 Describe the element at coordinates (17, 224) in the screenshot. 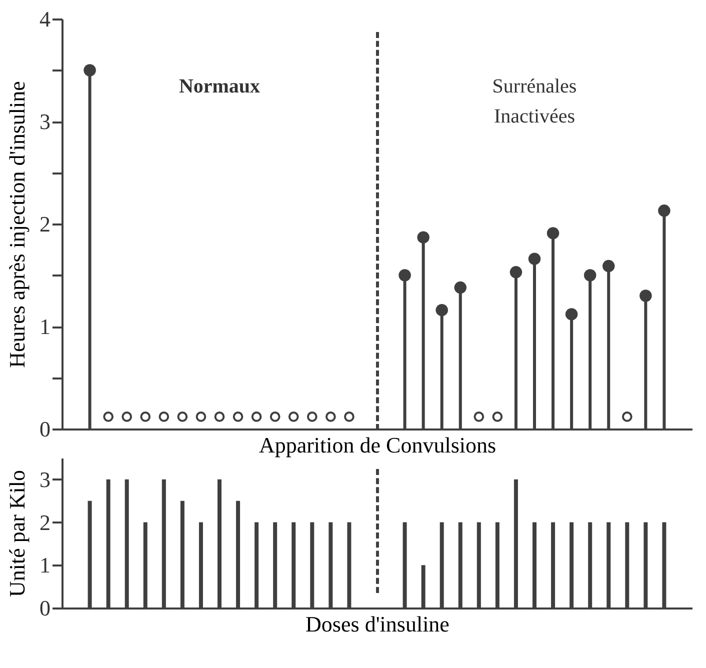

I see `y-axis-title: Heures après injection d'insuline` at that location.